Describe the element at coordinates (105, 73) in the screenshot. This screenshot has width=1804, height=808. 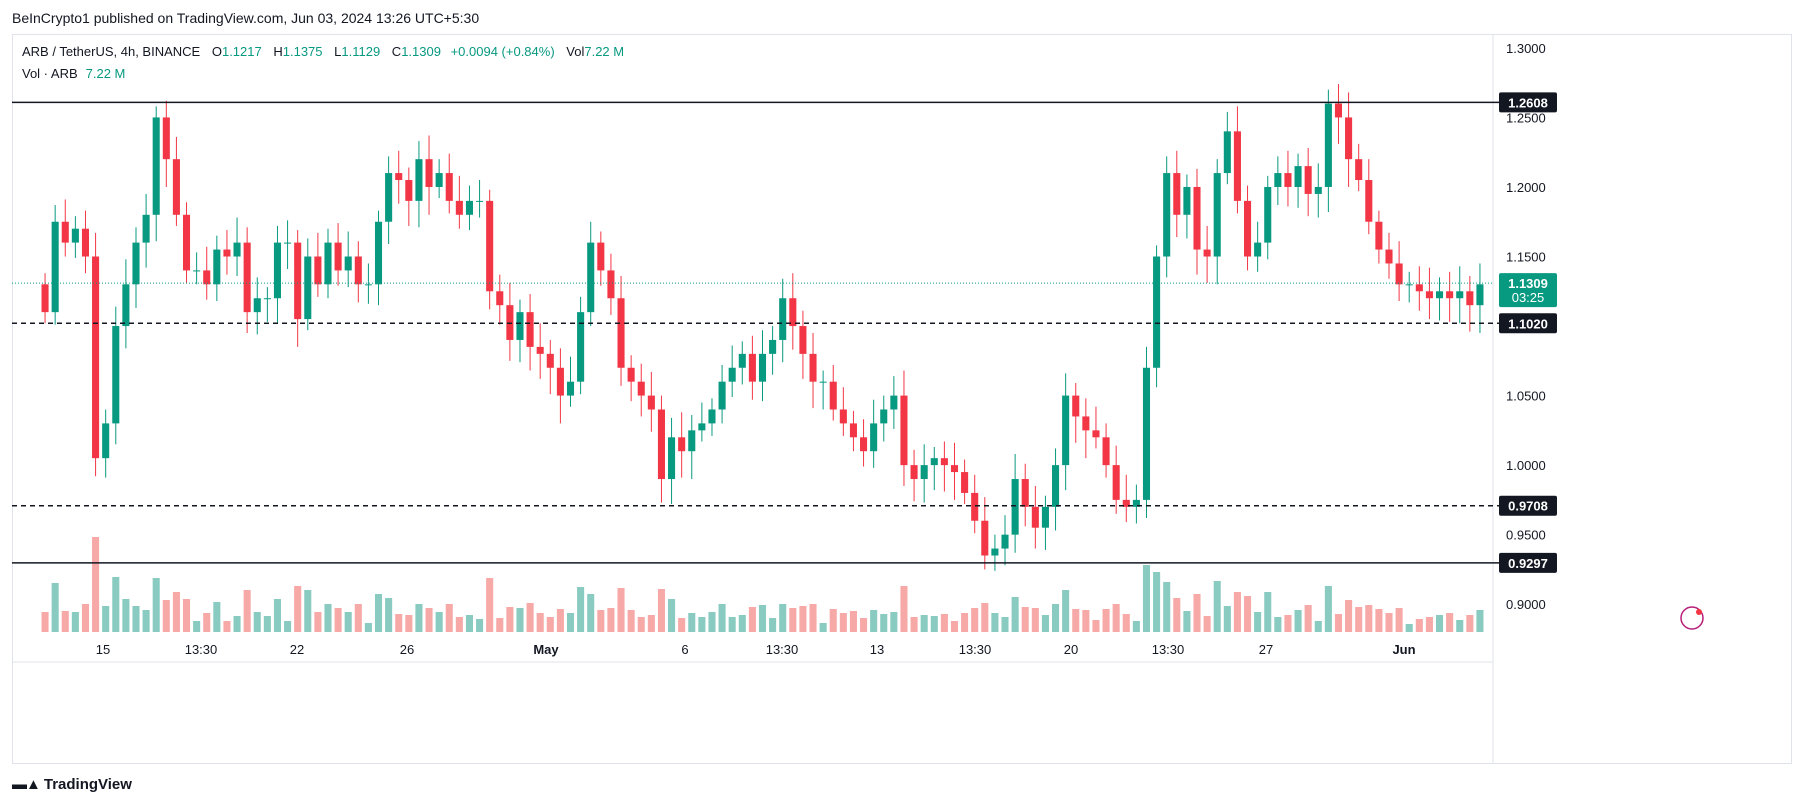
I see `vol-series-value: 7.22 M` at that location.